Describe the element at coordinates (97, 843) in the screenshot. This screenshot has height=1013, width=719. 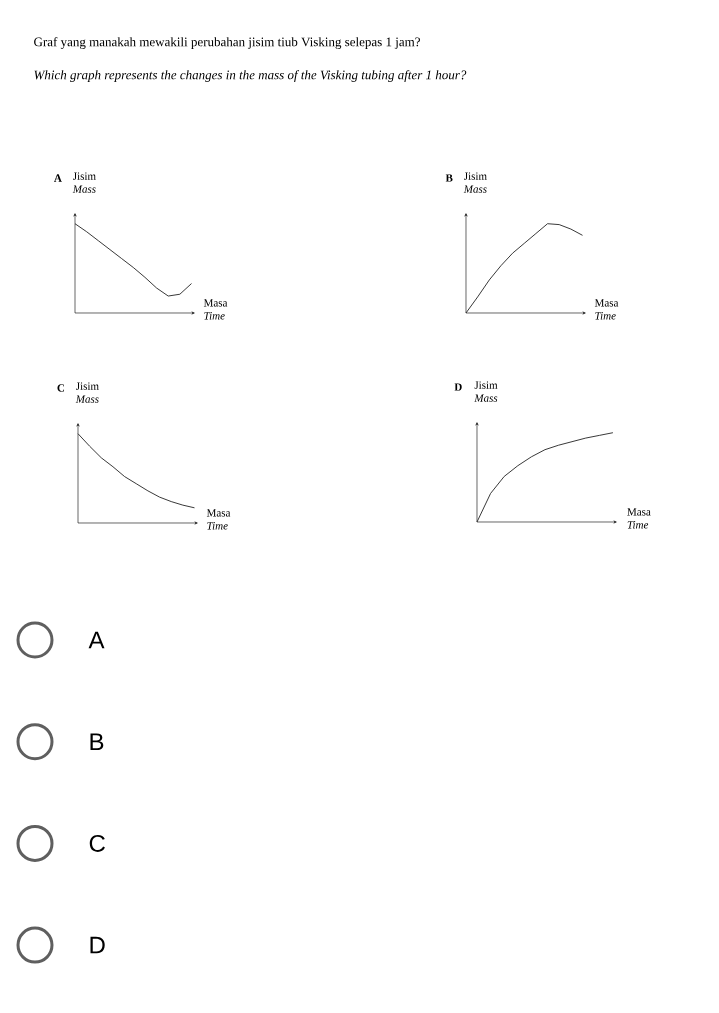
I see `text: C` at that location.